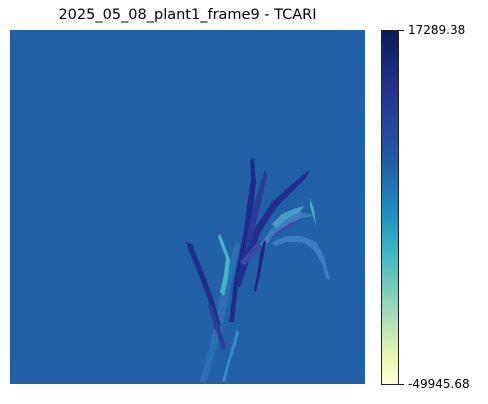 This screenshot has width=488, height=404. I want to click on colorbar-min-label: -49945.68, so click(439, 384).